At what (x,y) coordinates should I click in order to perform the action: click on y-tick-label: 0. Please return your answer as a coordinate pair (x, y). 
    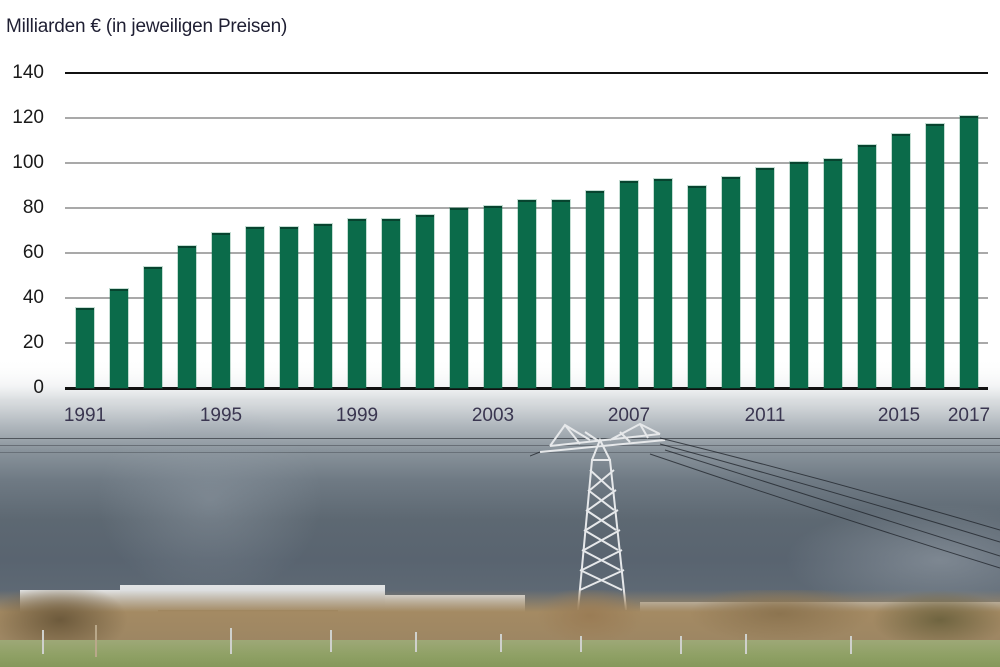
    Looking at the image, I should click on (38, 387).